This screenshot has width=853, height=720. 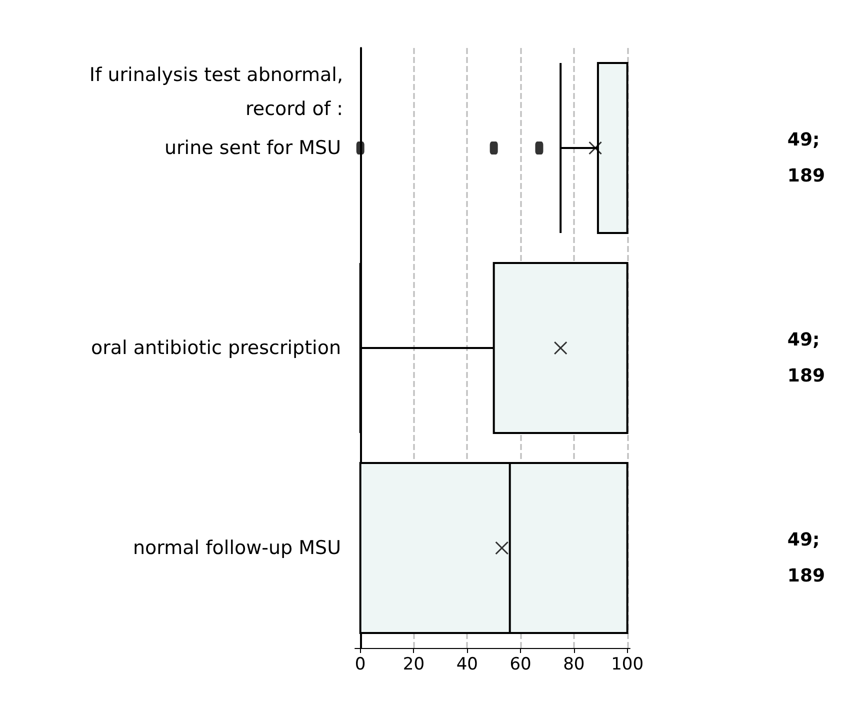 I want to click on x-tick-label: 0, so click(x=360, y=664).